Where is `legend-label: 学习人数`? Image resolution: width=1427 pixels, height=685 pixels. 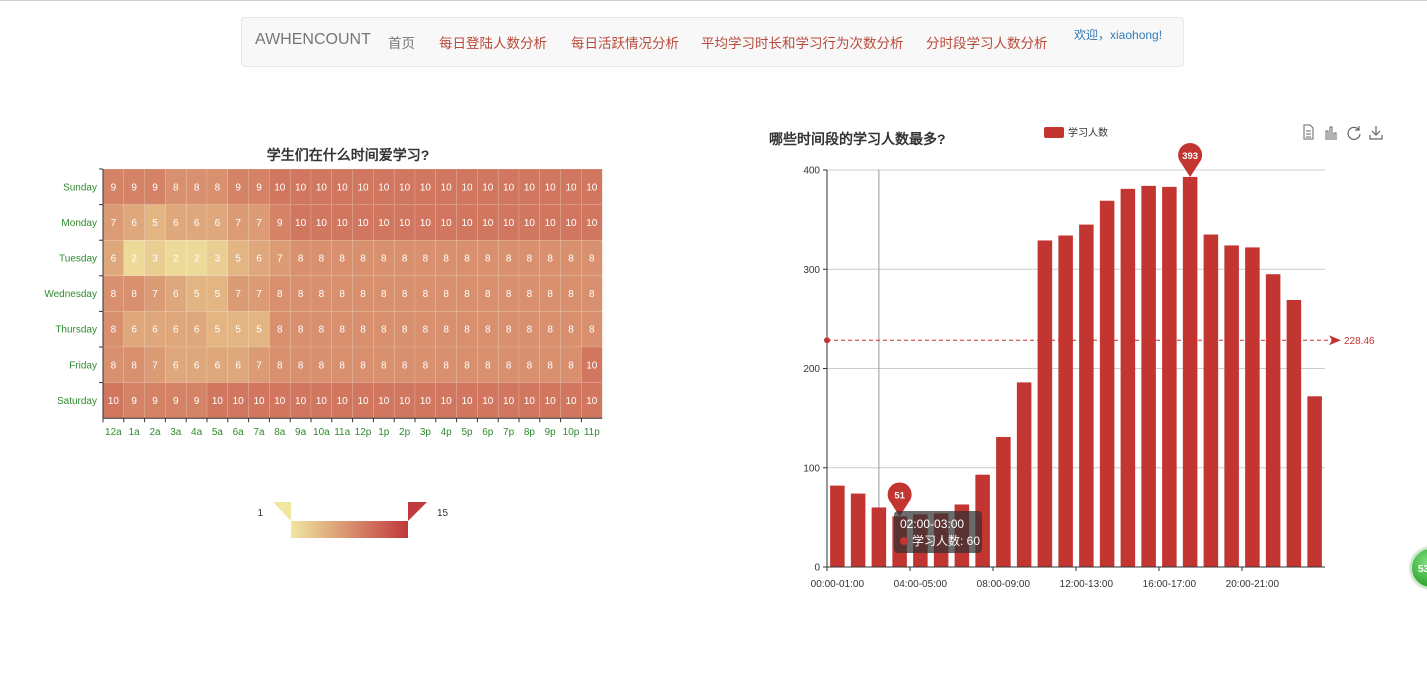
legend-label: 学习人数 is located at coordinates (1088, 132).